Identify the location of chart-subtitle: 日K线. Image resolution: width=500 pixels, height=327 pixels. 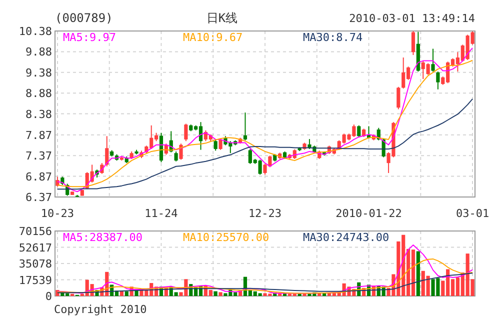
(222, 18).